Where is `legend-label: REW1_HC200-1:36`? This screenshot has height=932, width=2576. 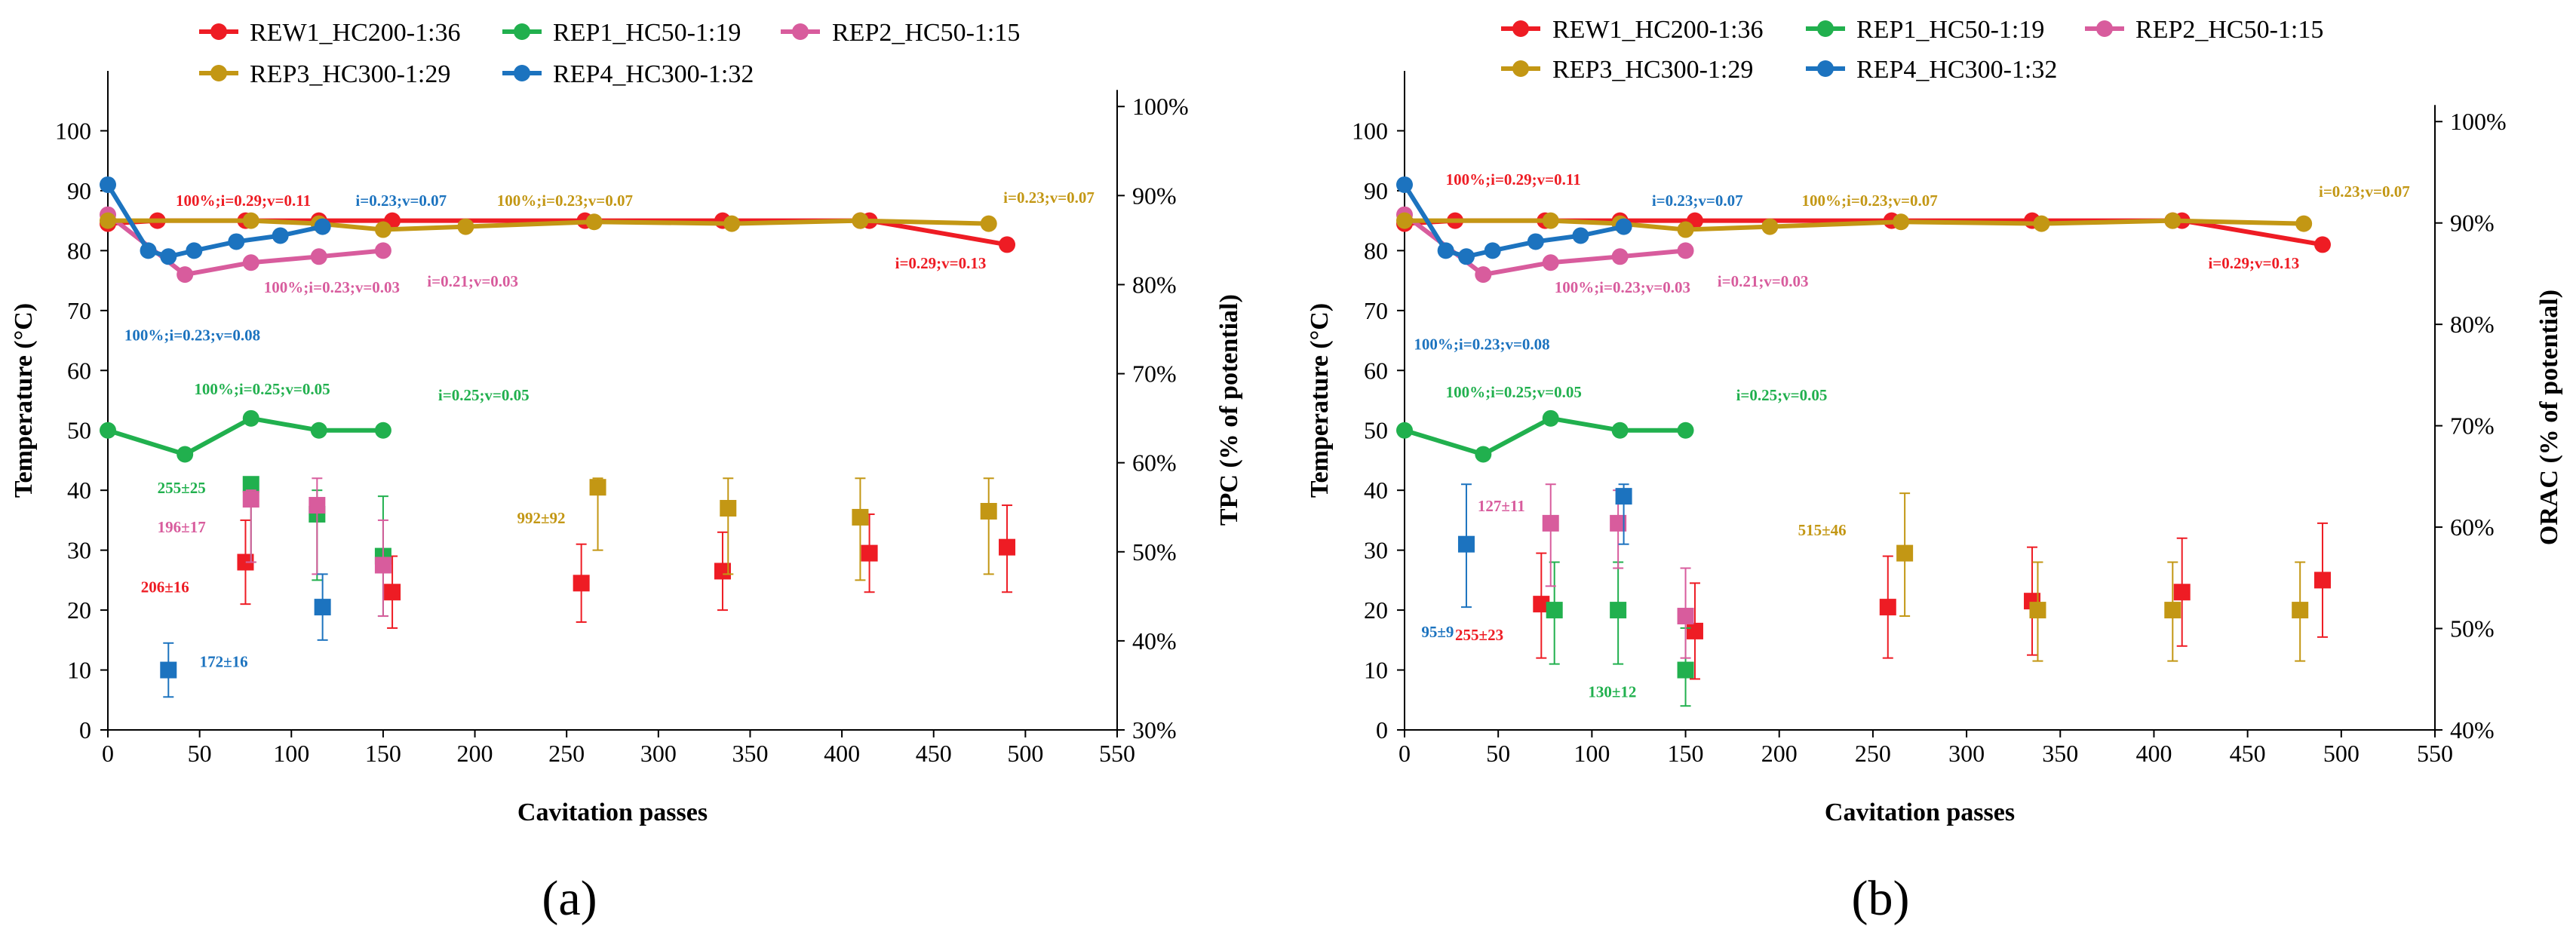 legend-label: REW1_HC200-1:36 is located at coordinates (1658, 30).